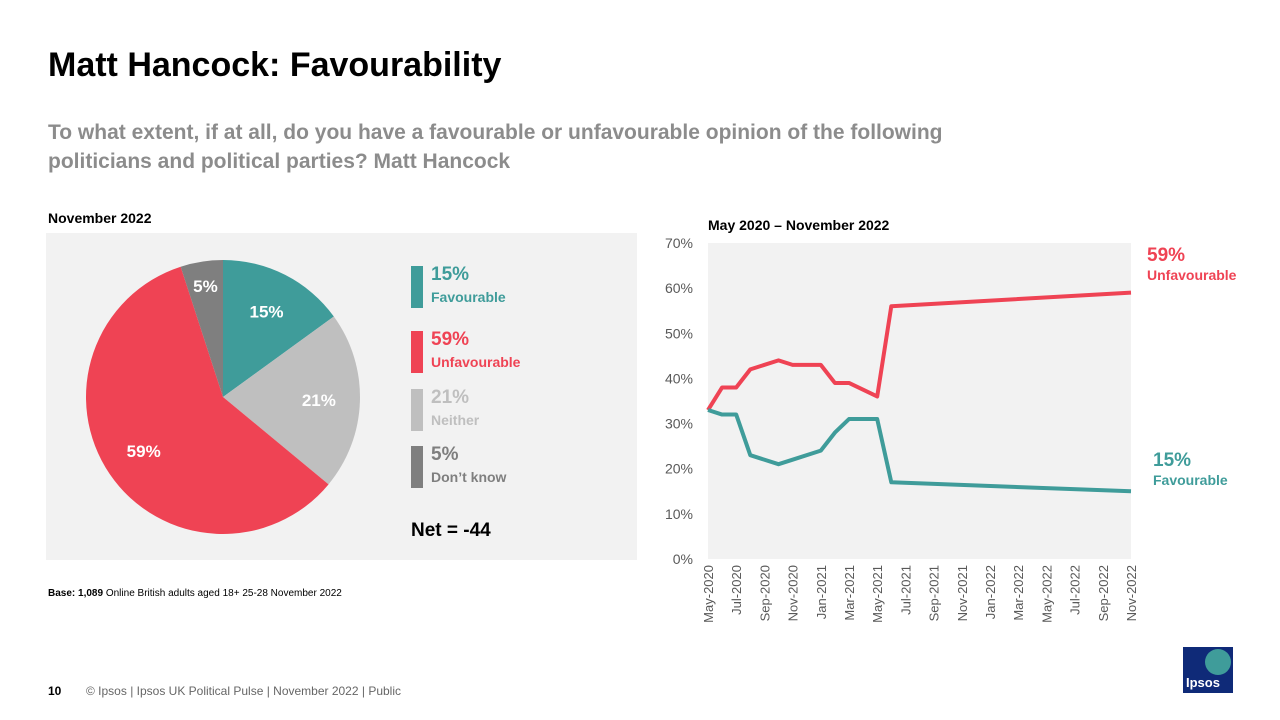  What do you see at coordinates (793, 593) in the screenshot?
I see `x-tick-label: Nov-2020` at bounding box center [793, 593].